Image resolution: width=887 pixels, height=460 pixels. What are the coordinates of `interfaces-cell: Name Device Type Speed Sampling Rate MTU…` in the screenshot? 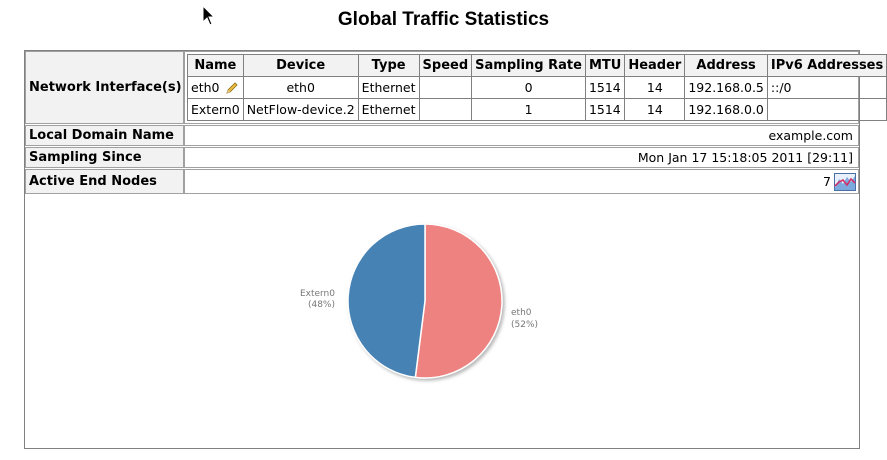 It's located at (535, 87).